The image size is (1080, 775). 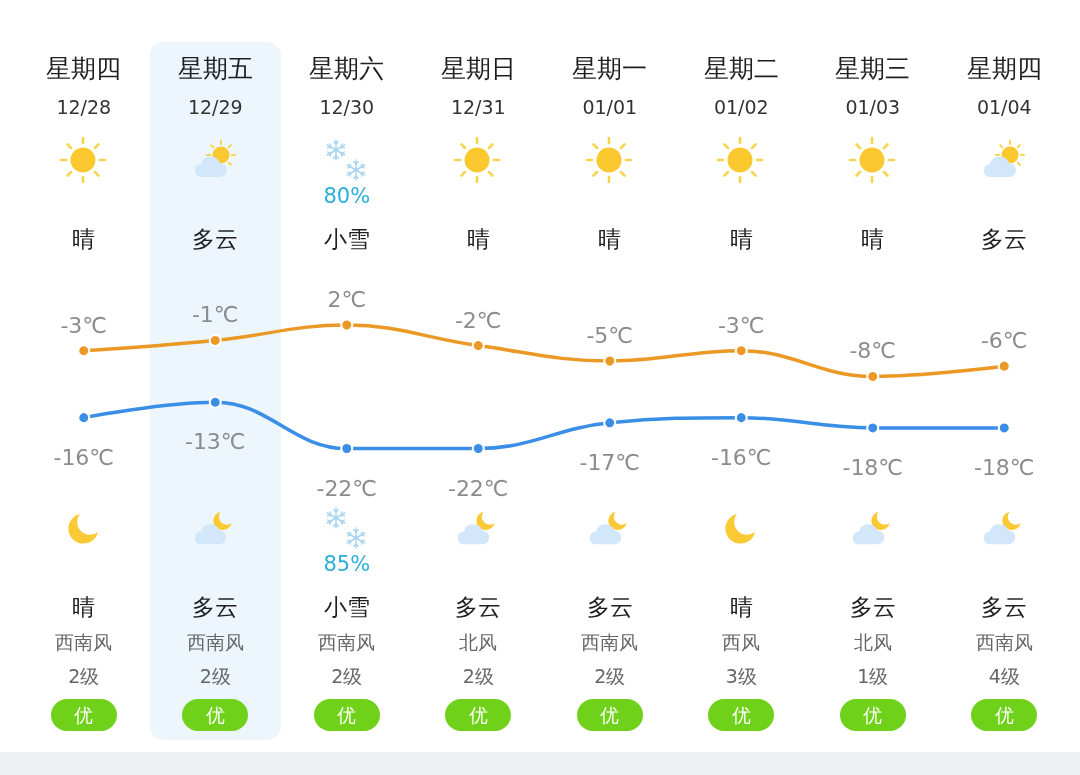 What do you see at coordinates (347, 196) in the screenshot?
I see `text: 80%` at bounding box center [347, 196].